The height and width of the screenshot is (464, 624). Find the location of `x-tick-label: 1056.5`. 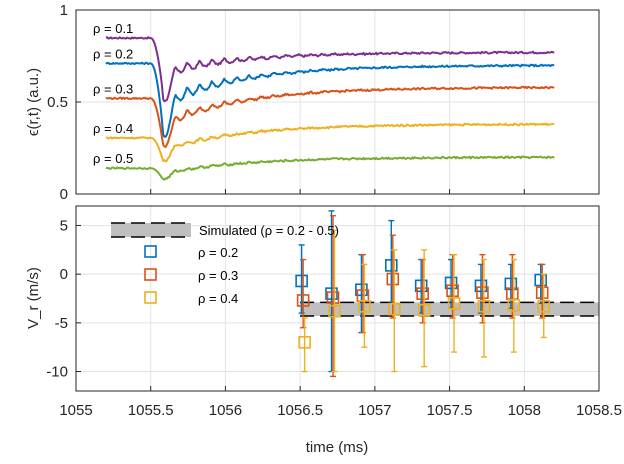

x-tick-label: 1056.5 is located at coordinates (300, 410).